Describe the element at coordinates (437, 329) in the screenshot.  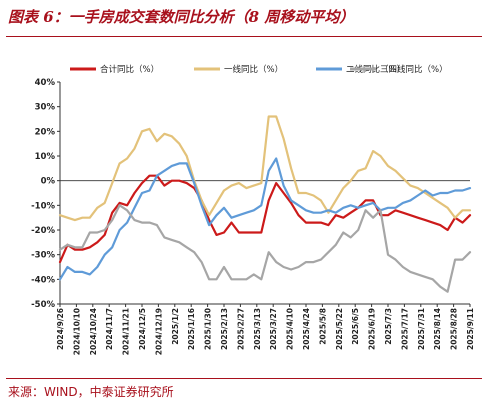
I see `x-tick-label: 2025/8/14` at that location.